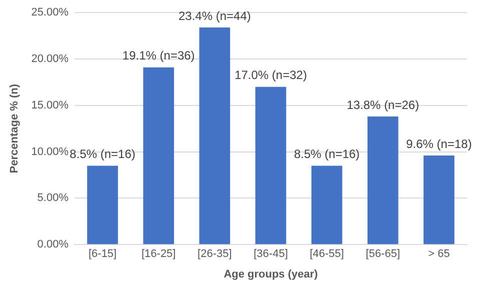 The image size is (481, 289). What do you see at coordinates (214, 15) in the screenshot?
I see `data-label: 23.4% (n=44)` at bounding box center [214, 15].